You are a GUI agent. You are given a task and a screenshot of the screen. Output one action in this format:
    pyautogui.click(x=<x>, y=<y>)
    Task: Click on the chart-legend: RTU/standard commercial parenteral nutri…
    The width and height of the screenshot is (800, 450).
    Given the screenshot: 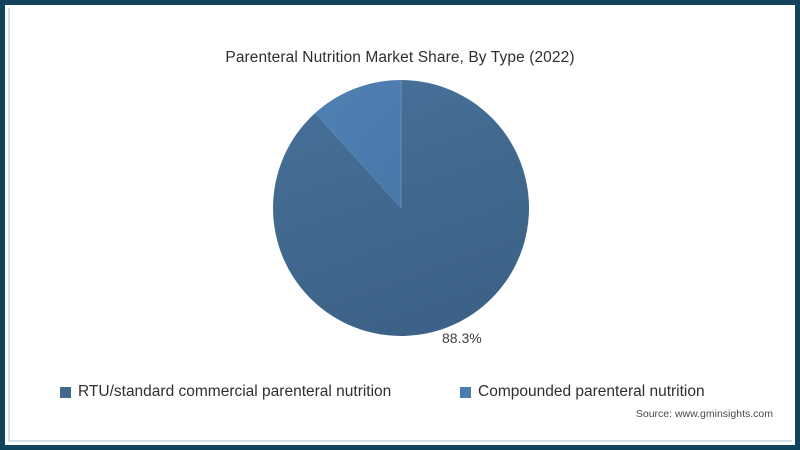 What is the action you would take?
    pyautogui.click(x=400, y=396)
    